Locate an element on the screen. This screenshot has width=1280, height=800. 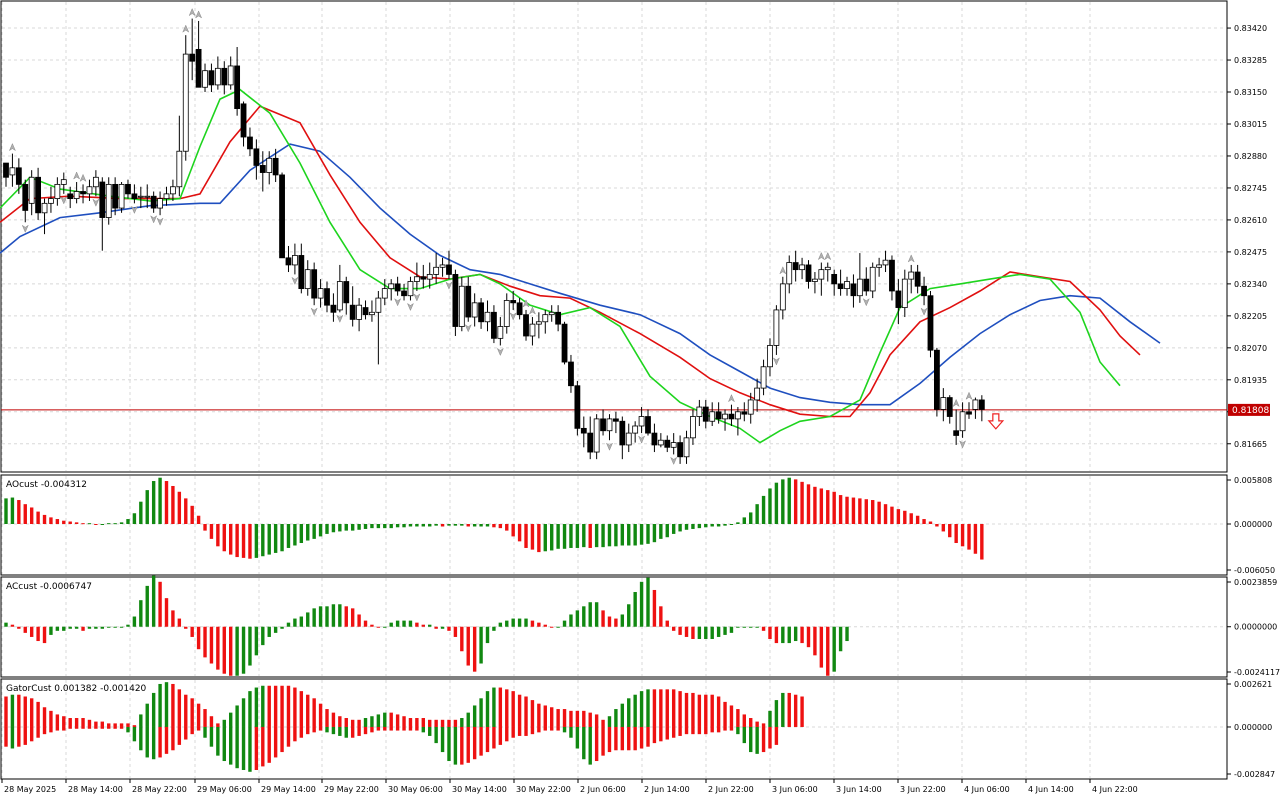
x-tick-label: 30 May 06:00 is located at coordinates (415, 789).